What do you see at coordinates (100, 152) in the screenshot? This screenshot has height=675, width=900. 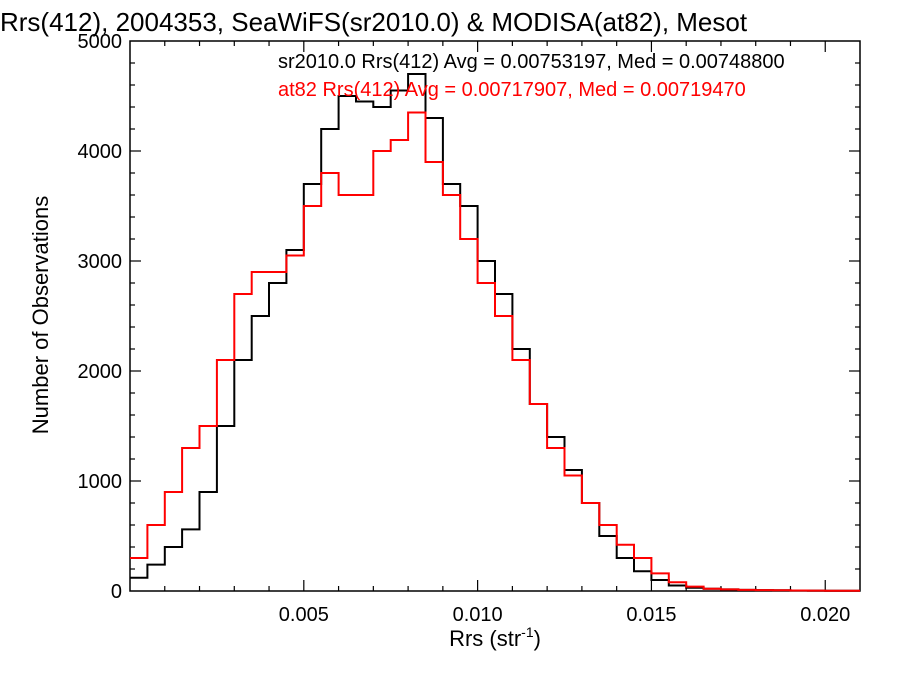 I see `y-tick-label: 4000` at bounding box center [100, 152].